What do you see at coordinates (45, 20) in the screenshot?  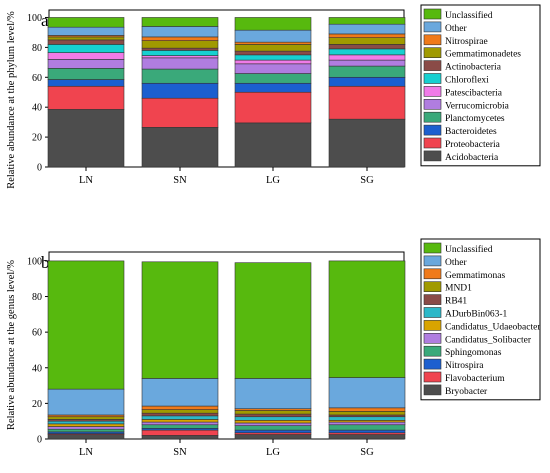 I see `panel-label: a` at bounding box center [45, 20].